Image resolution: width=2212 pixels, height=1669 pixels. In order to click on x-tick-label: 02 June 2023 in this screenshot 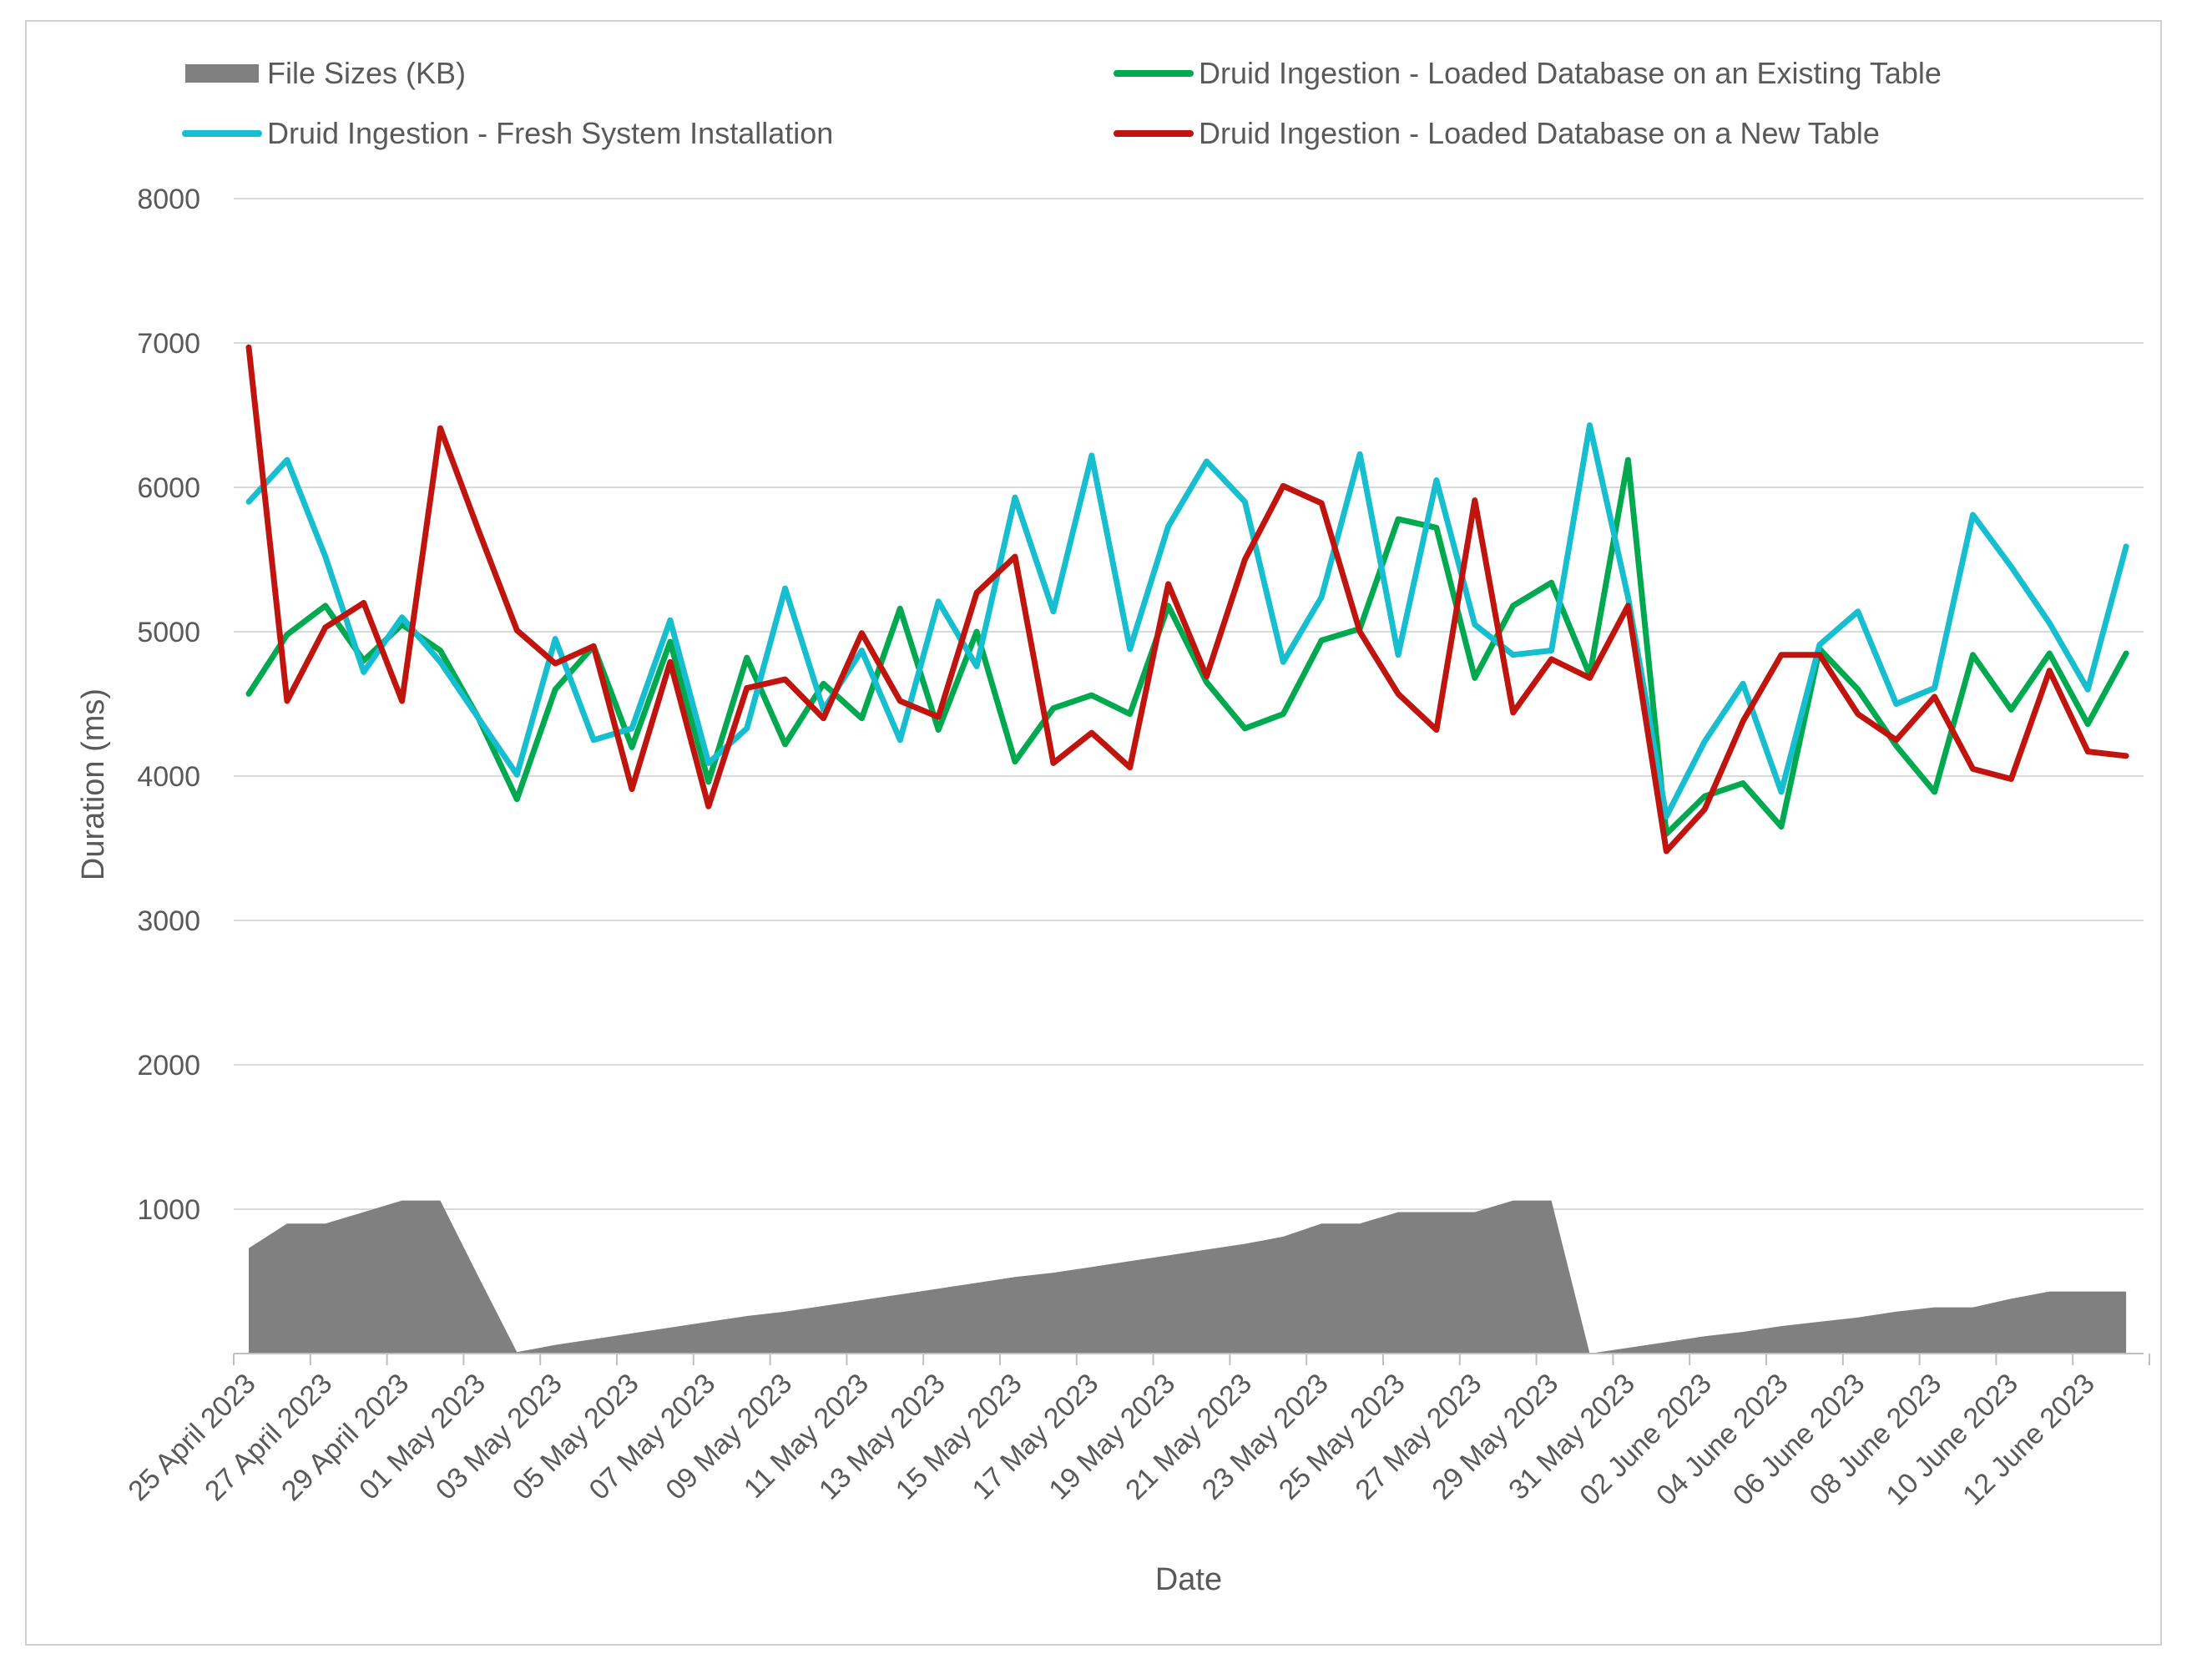, I will do `click(1645, 1440)`.